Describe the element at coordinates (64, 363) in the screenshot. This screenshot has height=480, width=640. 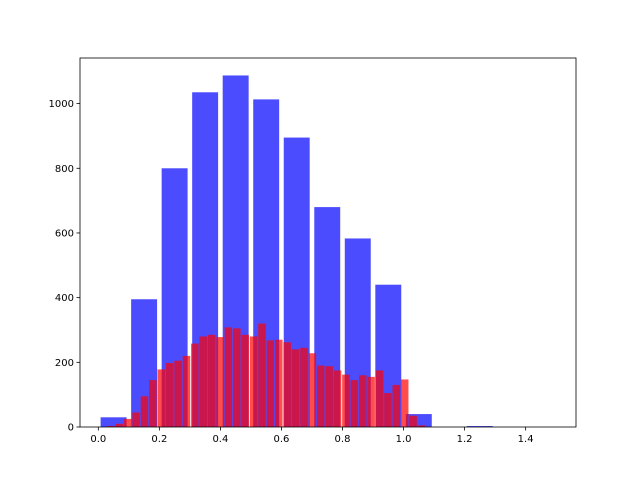
I see `y-tick-label: 200` at that location.